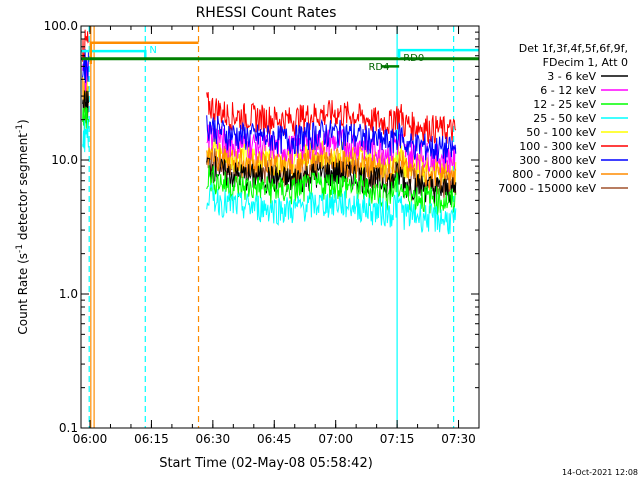  What do you see at coordinates (274, 439) in the screenshot?
I see `x-tick-label: 06:45` at bounding box center [274, 439].